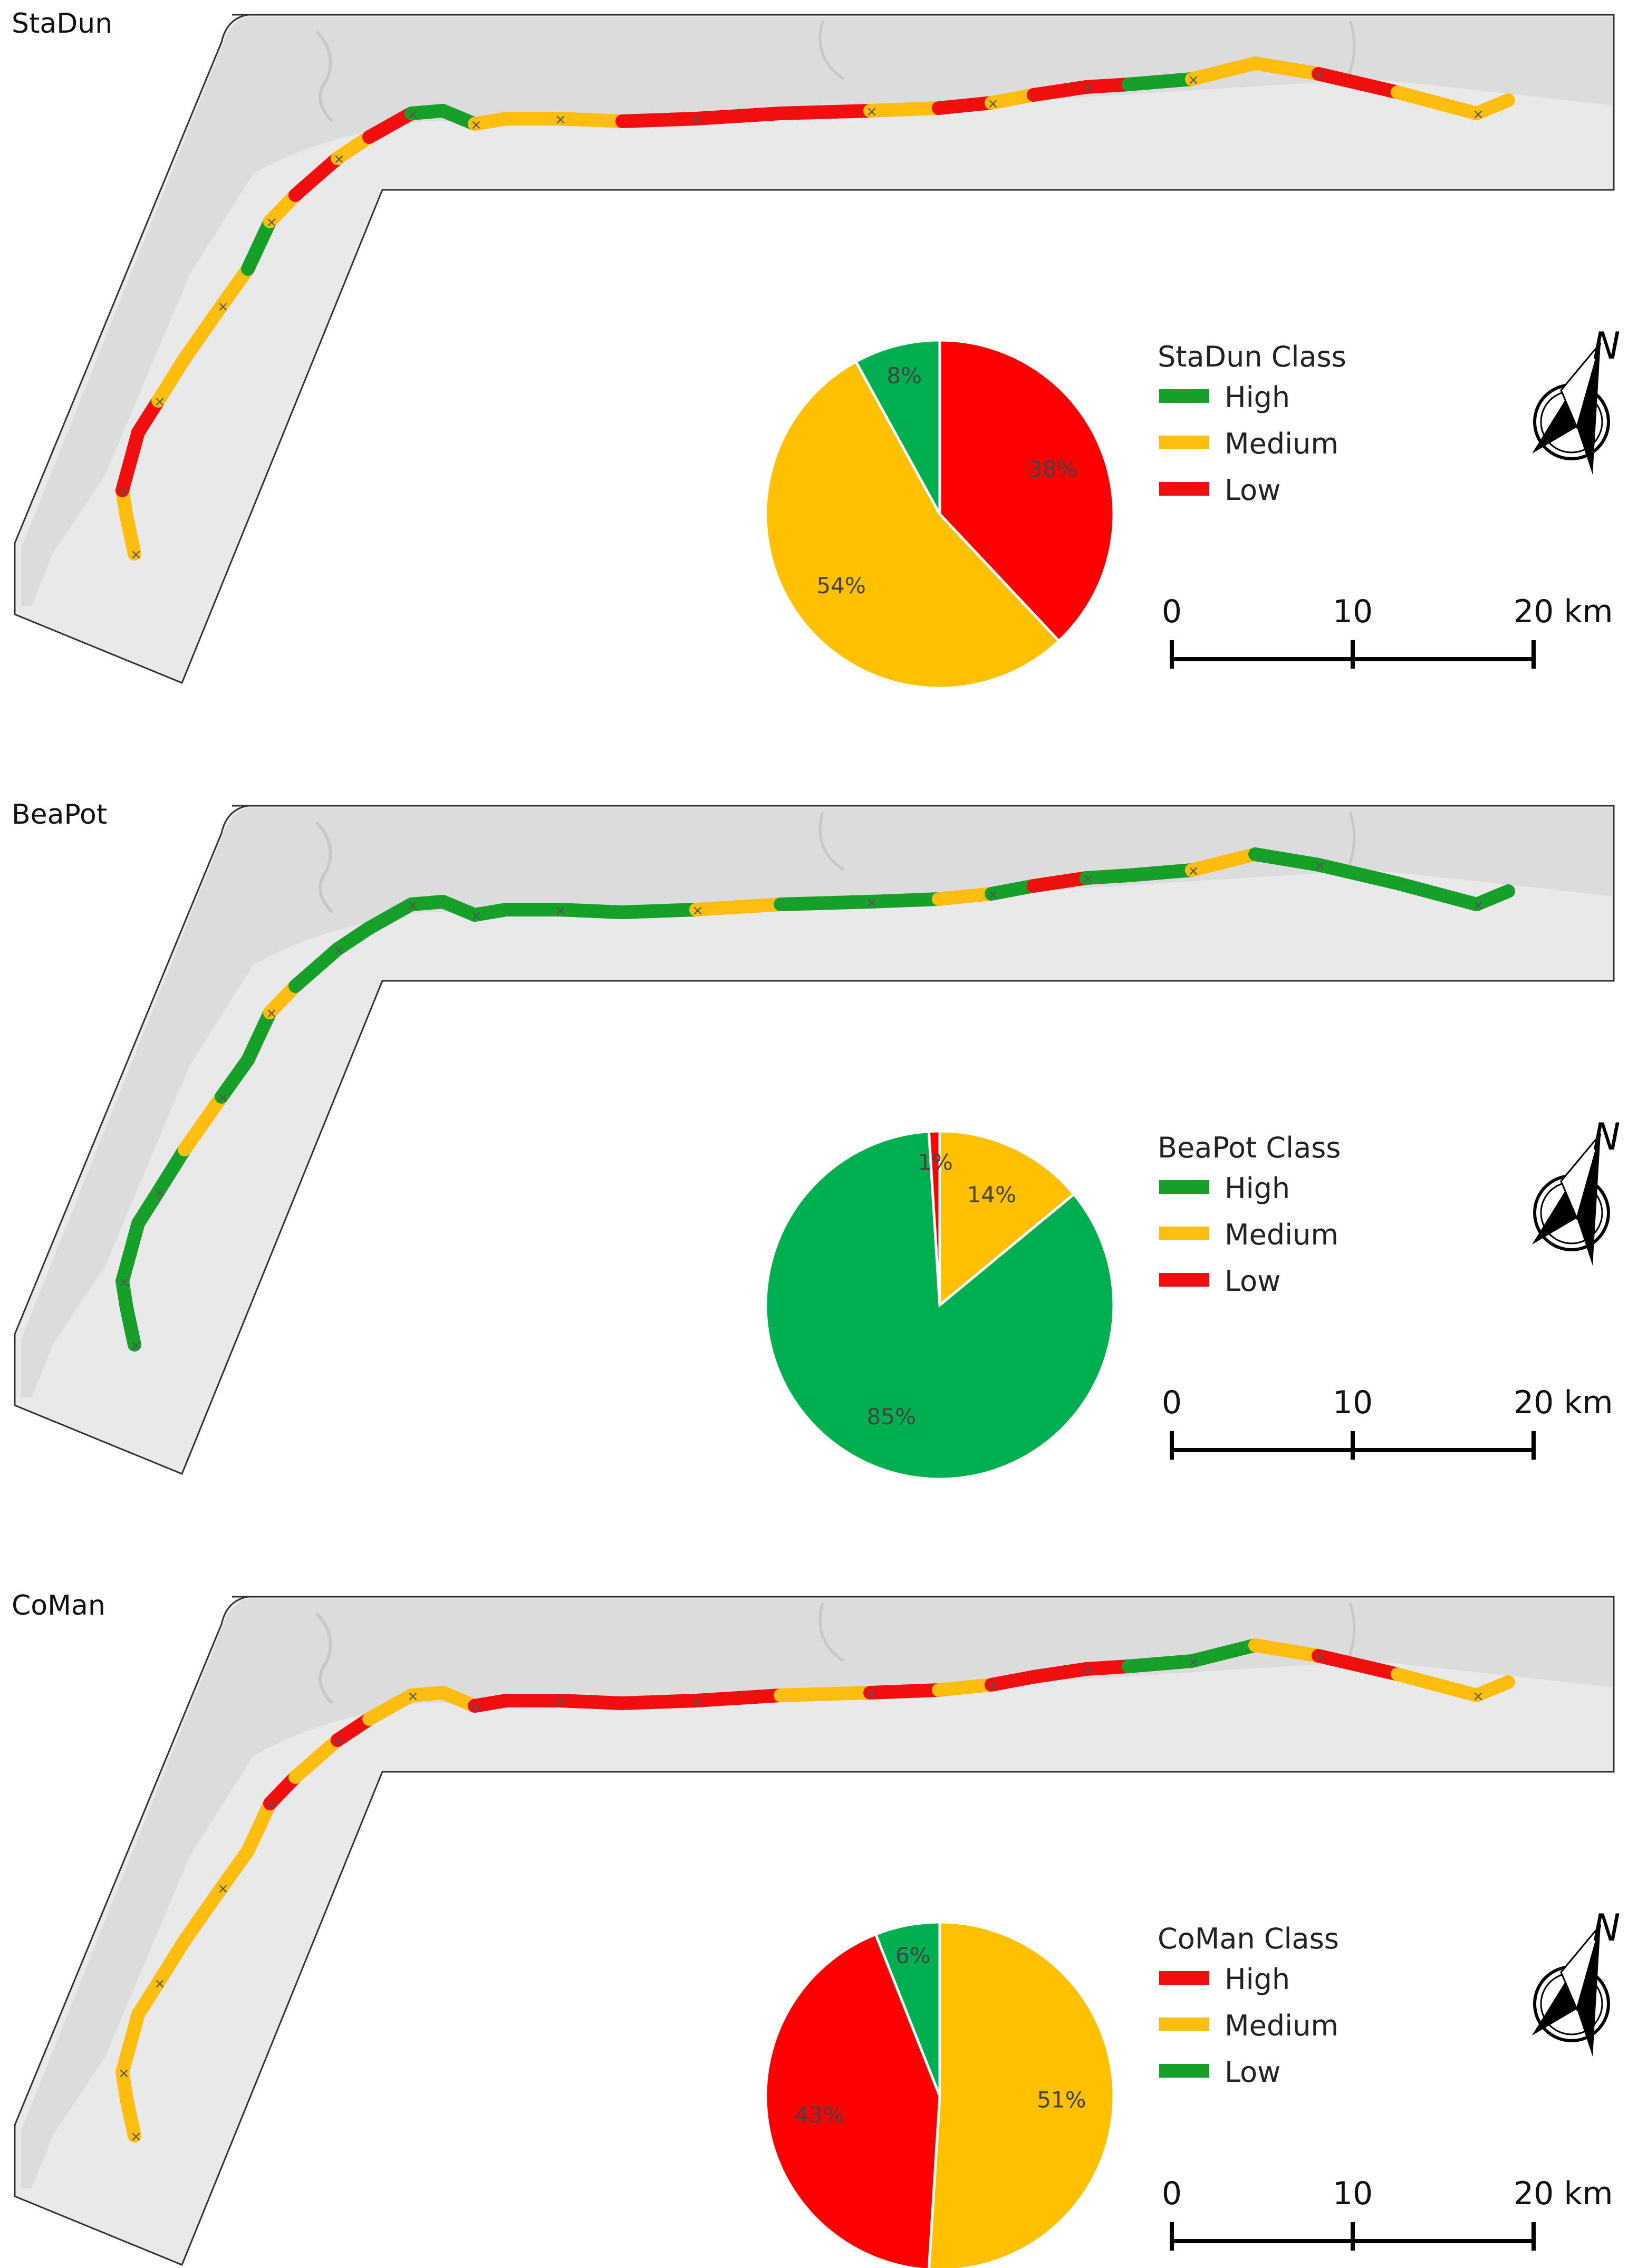  What do you see at coordinates (1248, 2006) in the screenshot?
I see `legend: CoMan Class High Medium Low` at bounding box center [1248, 2006].